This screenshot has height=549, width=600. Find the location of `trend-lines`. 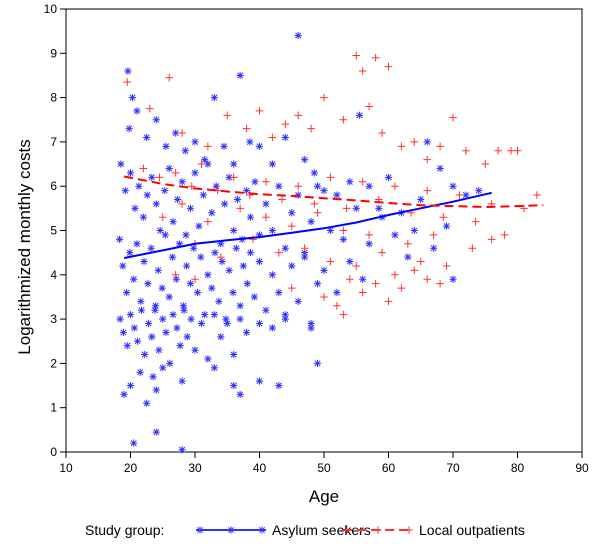

trend-lines is located at coordinates (333, 217).